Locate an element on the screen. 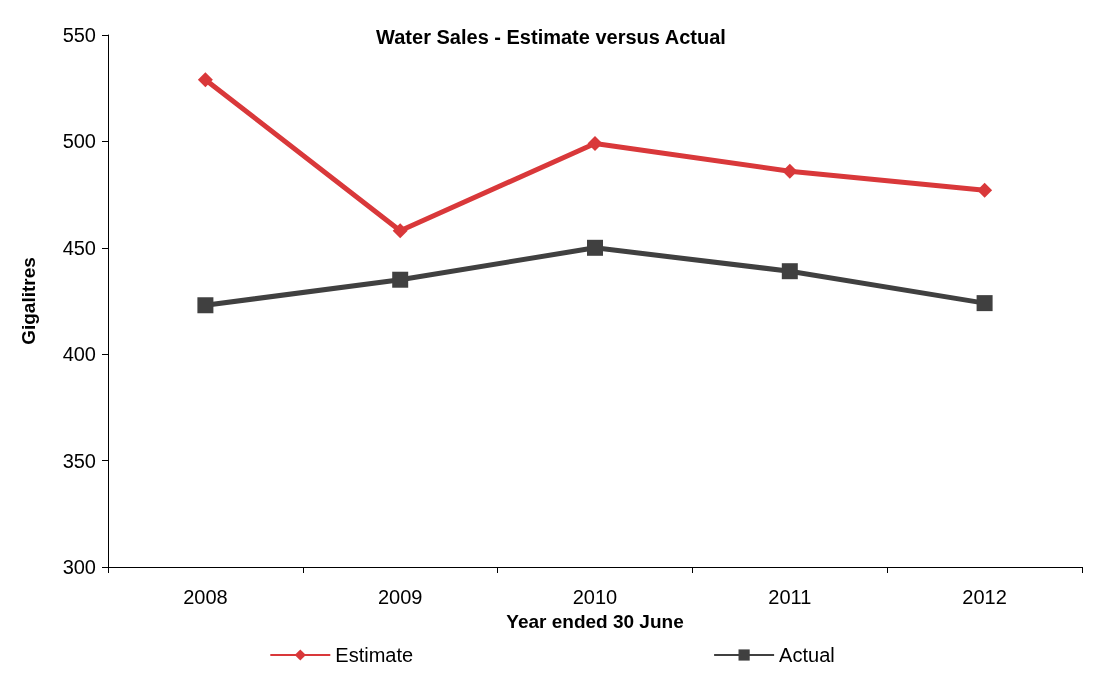 This screenshot has width=1104, height=678. x-tick-label: 2008 is located at coordinates (205, 597).